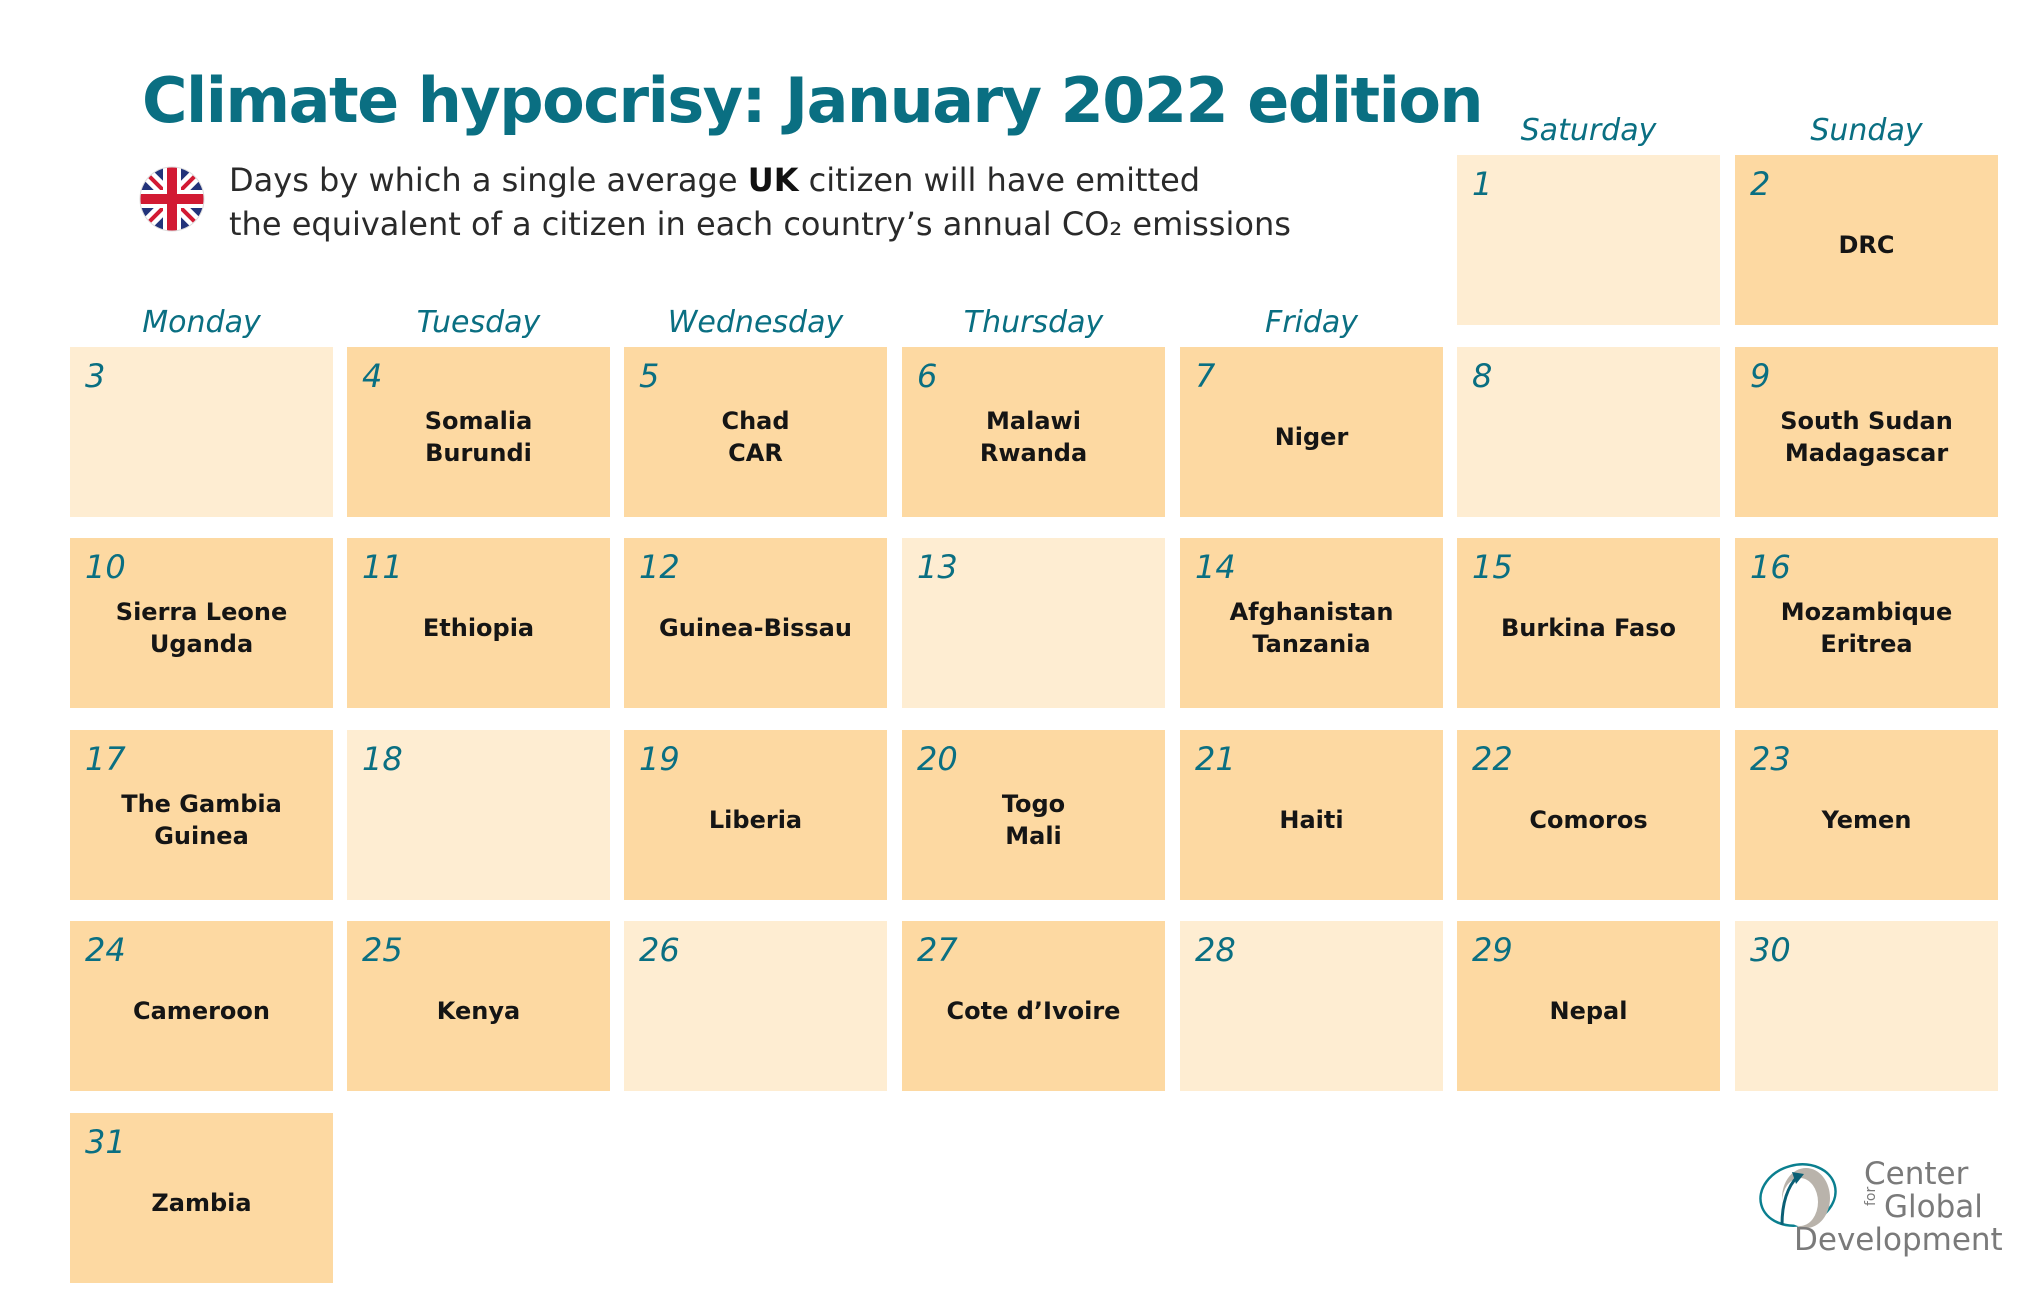 The image size is (2040, 1310). What do you see at coordinates (1760, 184) in the screenshot?
I see `day-number: 2` at bounding box center [1760, 184].